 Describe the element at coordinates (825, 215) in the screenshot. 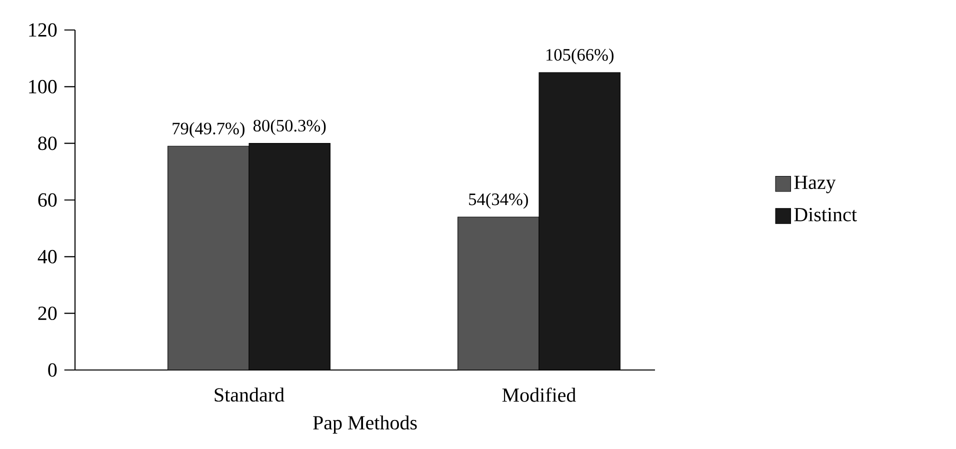

I see `legend-label: Distinct` at that location.